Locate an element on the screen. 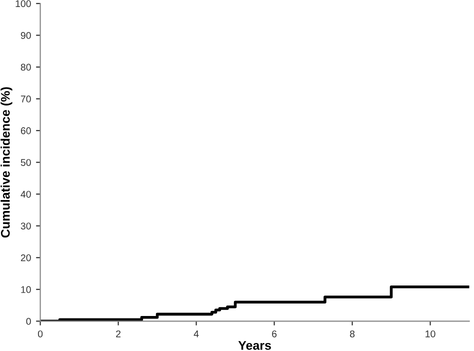 The height and width of the screenshot is (351, 474). y-tick-label: 10 is located at coordinates (26, 290).